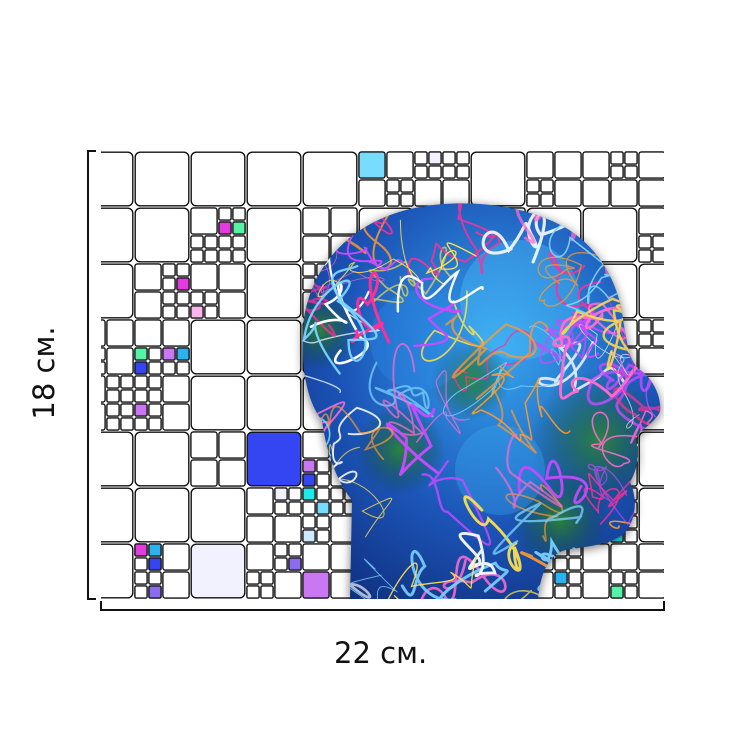 The height and width of the screenshot is (750, 750). What do you see at coordinates (382, 606) in the screenshot?
I see `width-ruler` at bounding box center [382, 606].